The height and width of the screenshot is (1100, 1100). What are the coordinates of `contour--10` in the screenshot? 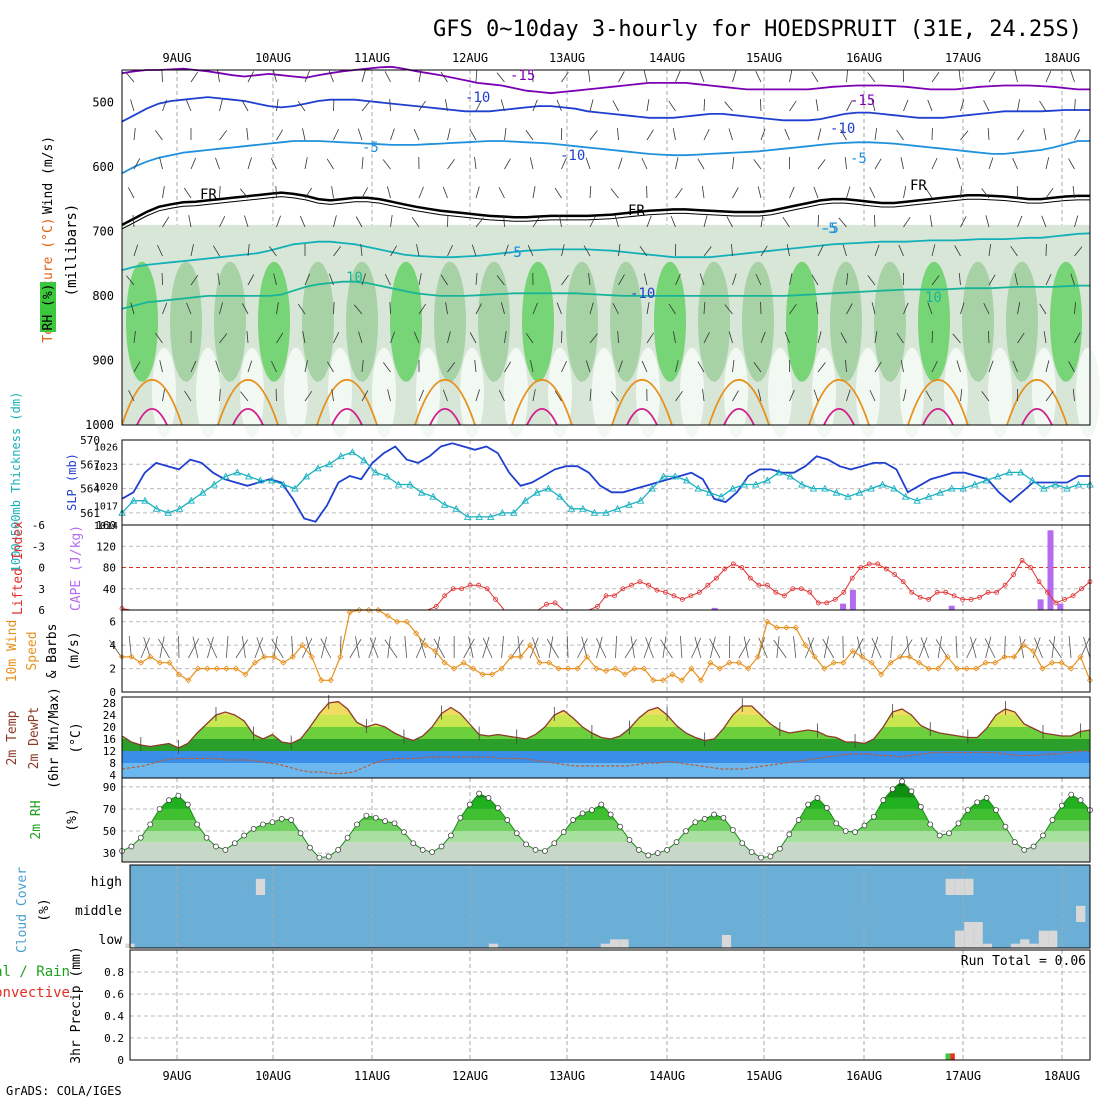 It's located at (605, 109).